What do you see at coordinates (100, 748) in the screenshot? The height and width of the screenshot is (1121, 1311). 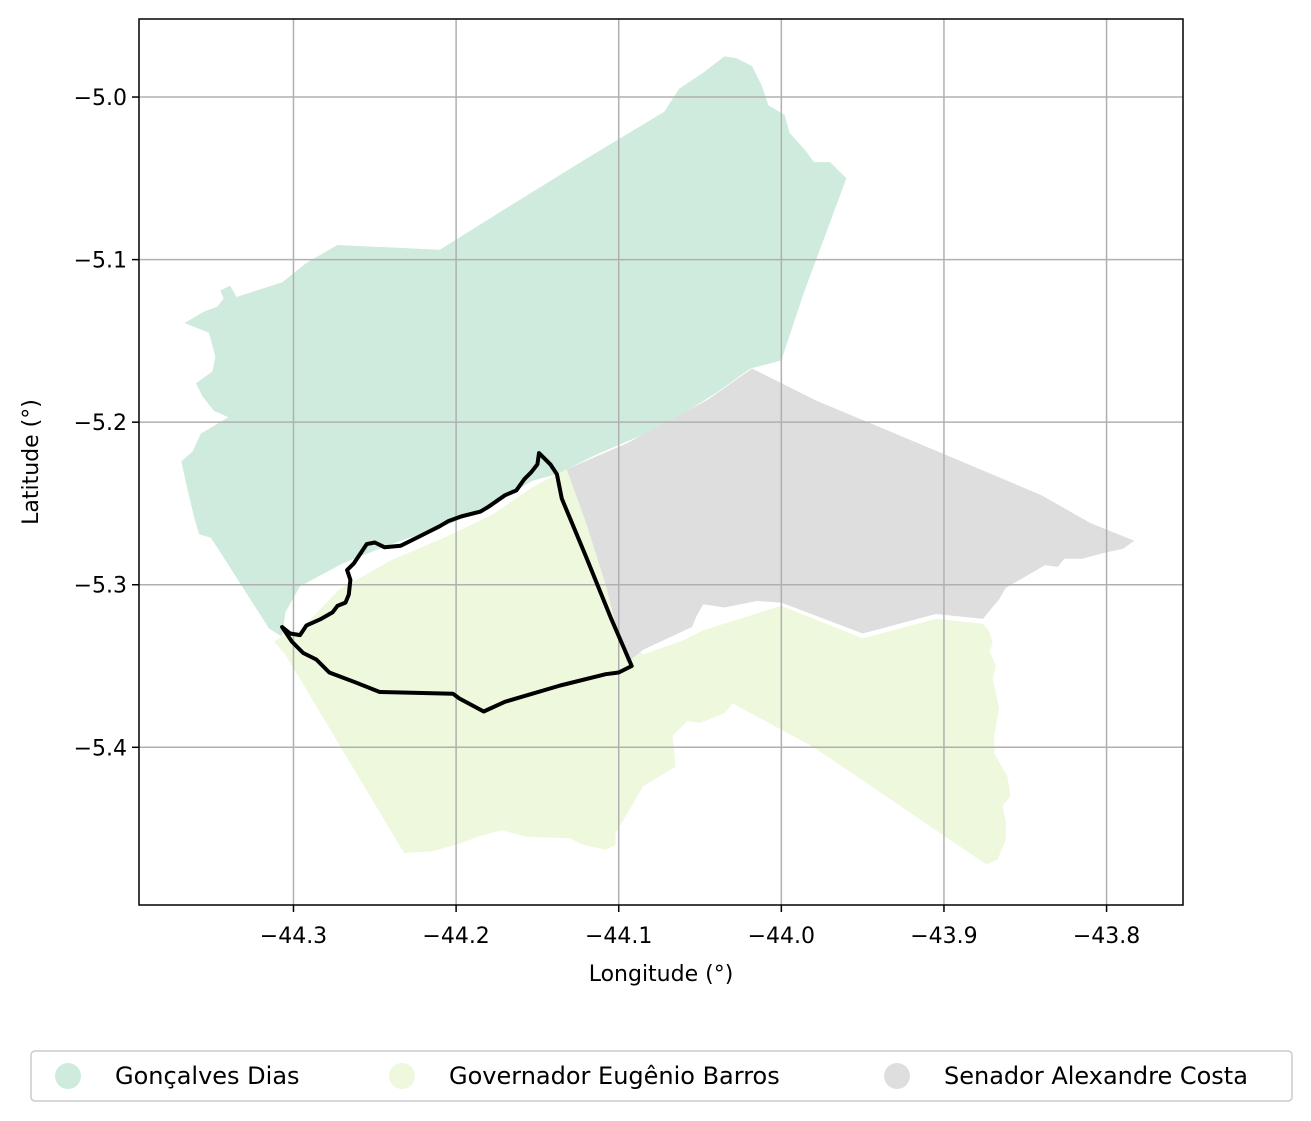 I see `y-tick-label: −5.4` at bounding box center [100, 748].